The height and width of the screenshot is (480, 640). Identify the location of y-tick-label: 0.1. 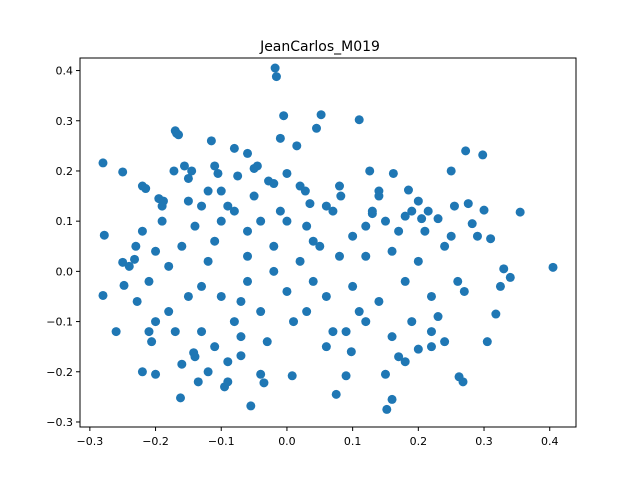
(65, 221).